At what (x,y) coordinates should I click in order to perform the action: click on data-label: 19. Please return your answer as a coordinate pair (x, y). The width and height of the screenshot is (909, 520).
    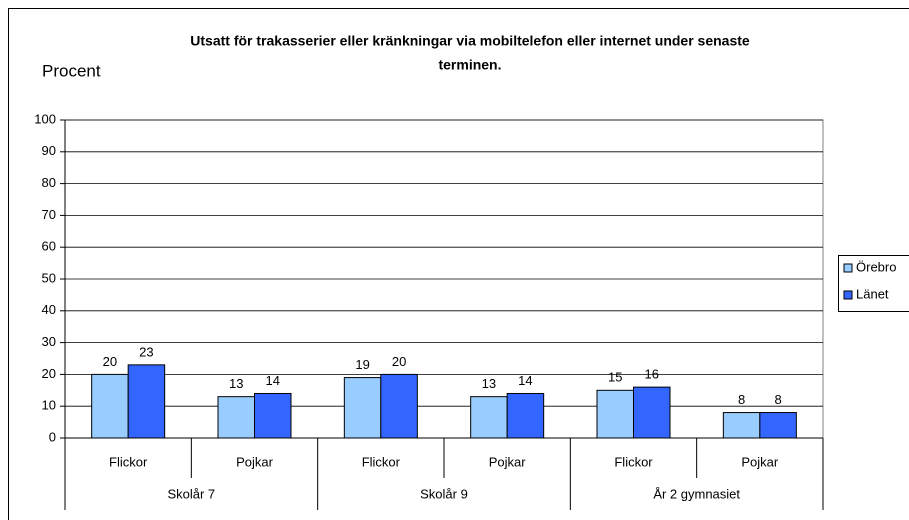
    Looking at the image, I should click on (362, 364).